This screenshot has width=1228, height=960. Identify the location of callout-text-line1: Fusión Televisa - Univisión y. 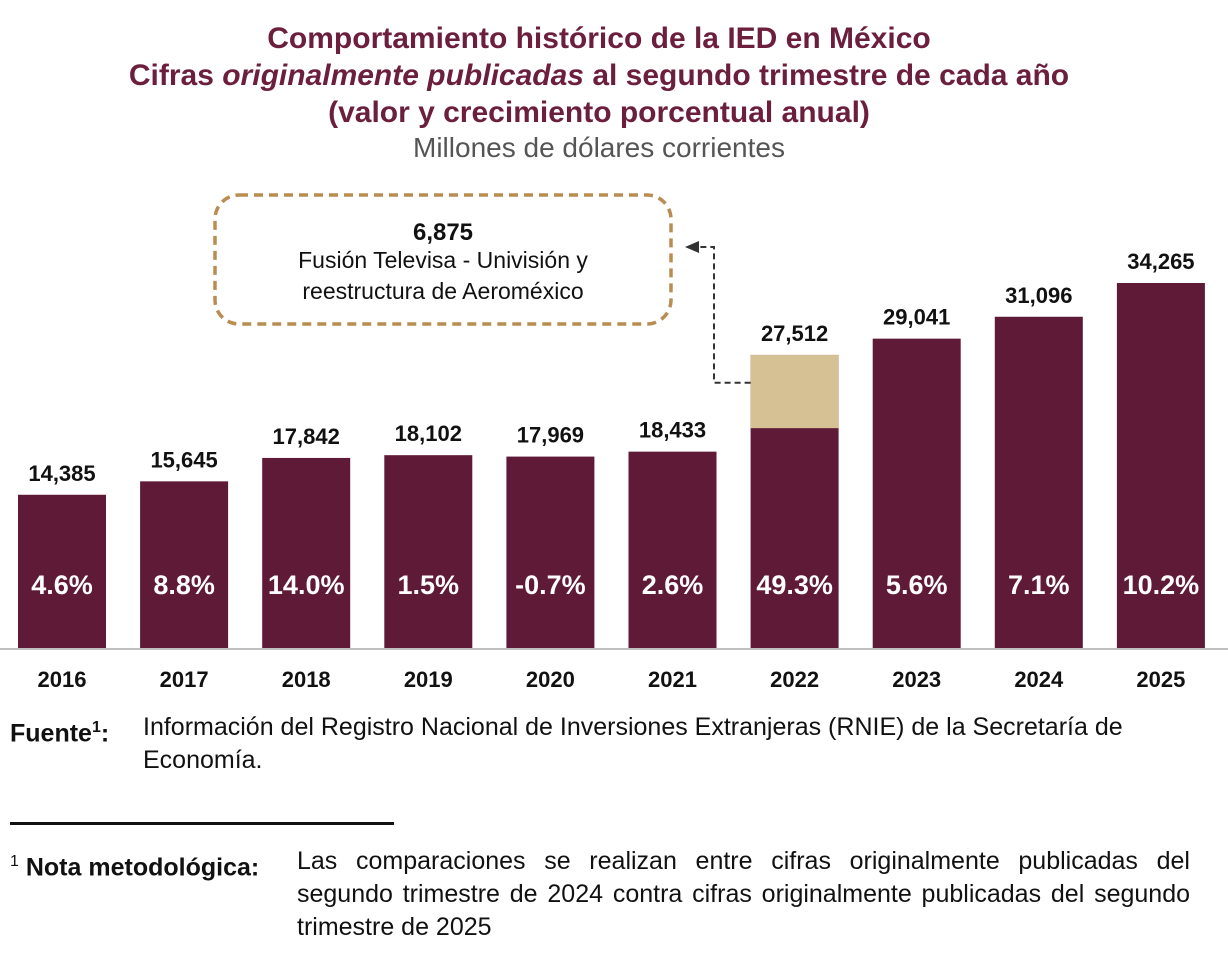
(443, 260).